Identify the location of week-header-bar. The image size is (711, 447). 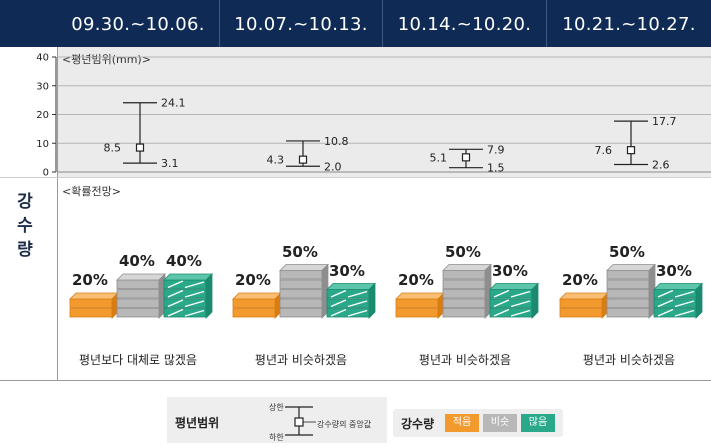
(355, 23).